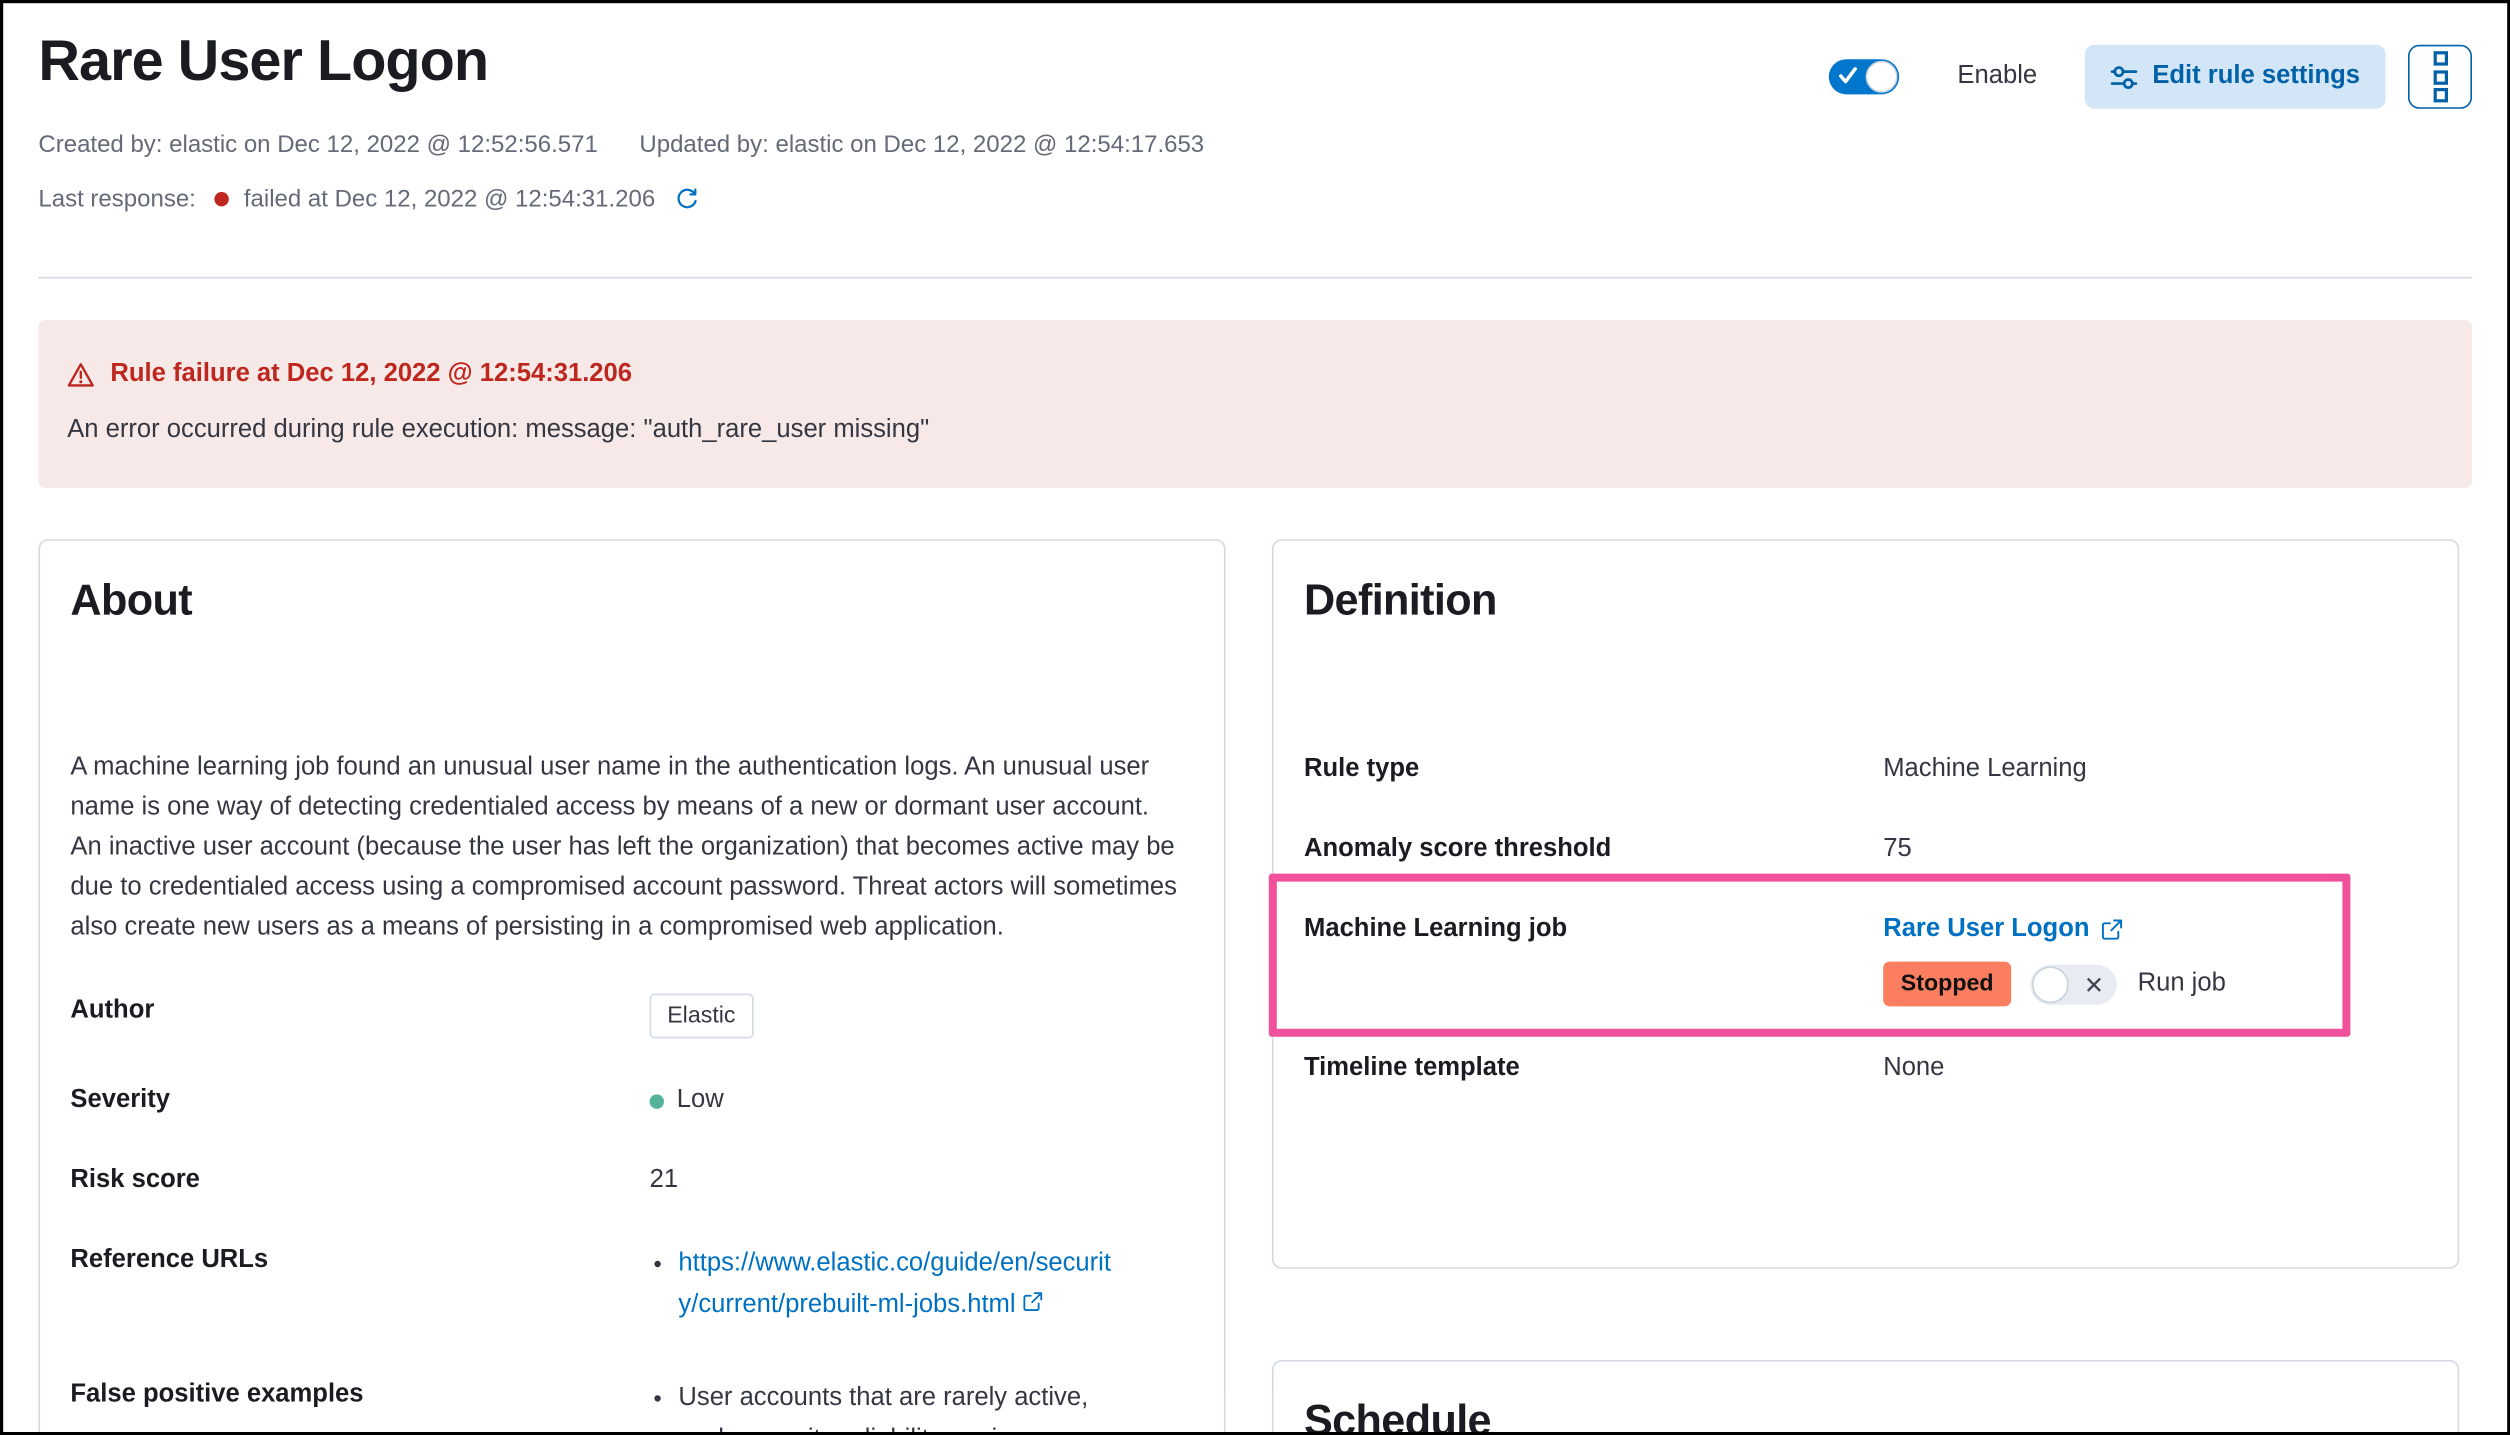  I want to click on timeline-template-value: None, so click(1914, 1068).